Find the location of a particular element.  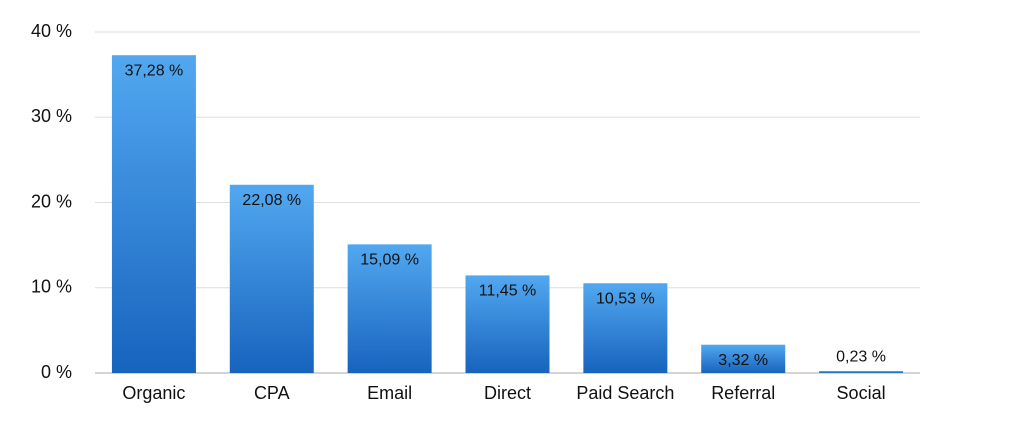

value-label: 3,32 % is located at coordinates (743, 360).